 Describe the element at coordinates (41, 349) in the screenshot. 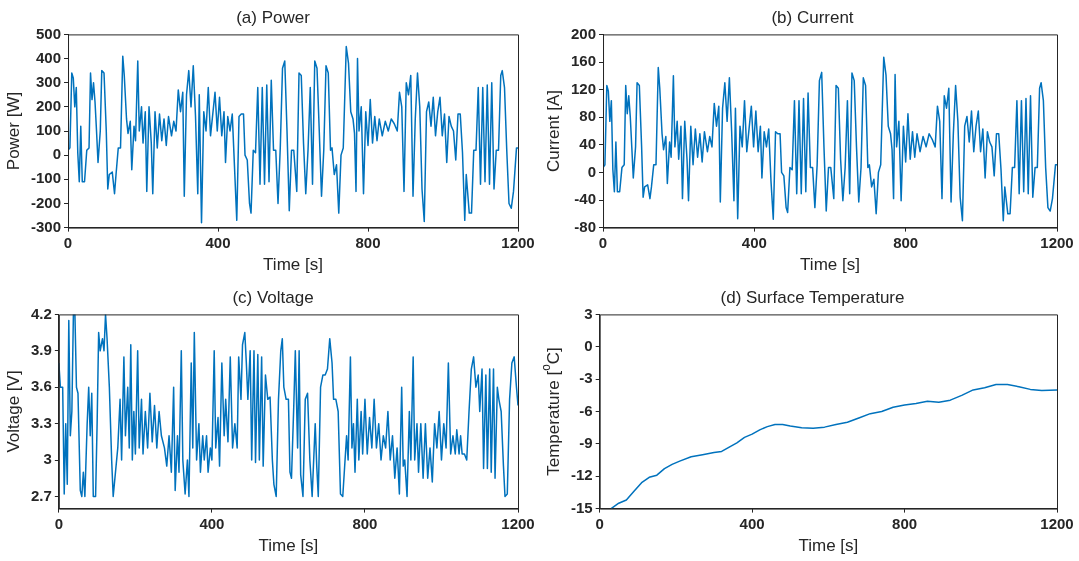

I see `y-tick-label: 3.9` at that location.